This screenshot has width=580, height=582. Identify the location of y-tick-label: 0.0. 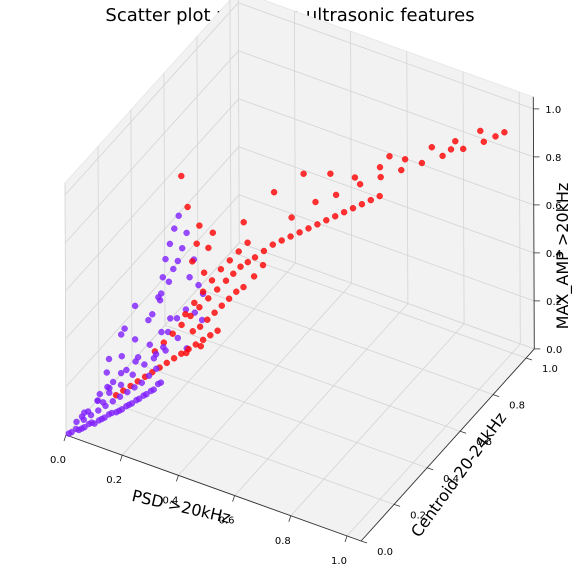
(385, 552).